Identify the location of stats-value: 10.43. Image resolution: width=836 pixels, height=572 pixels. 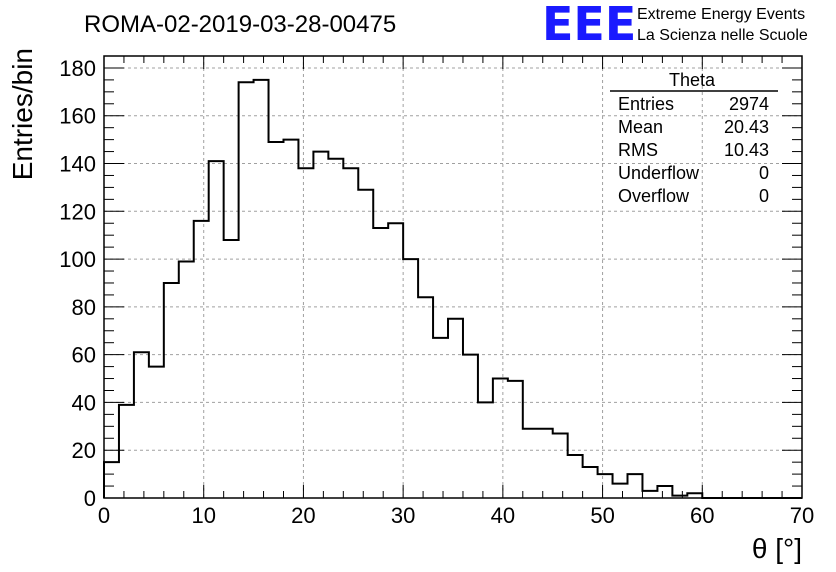
(746, 150).